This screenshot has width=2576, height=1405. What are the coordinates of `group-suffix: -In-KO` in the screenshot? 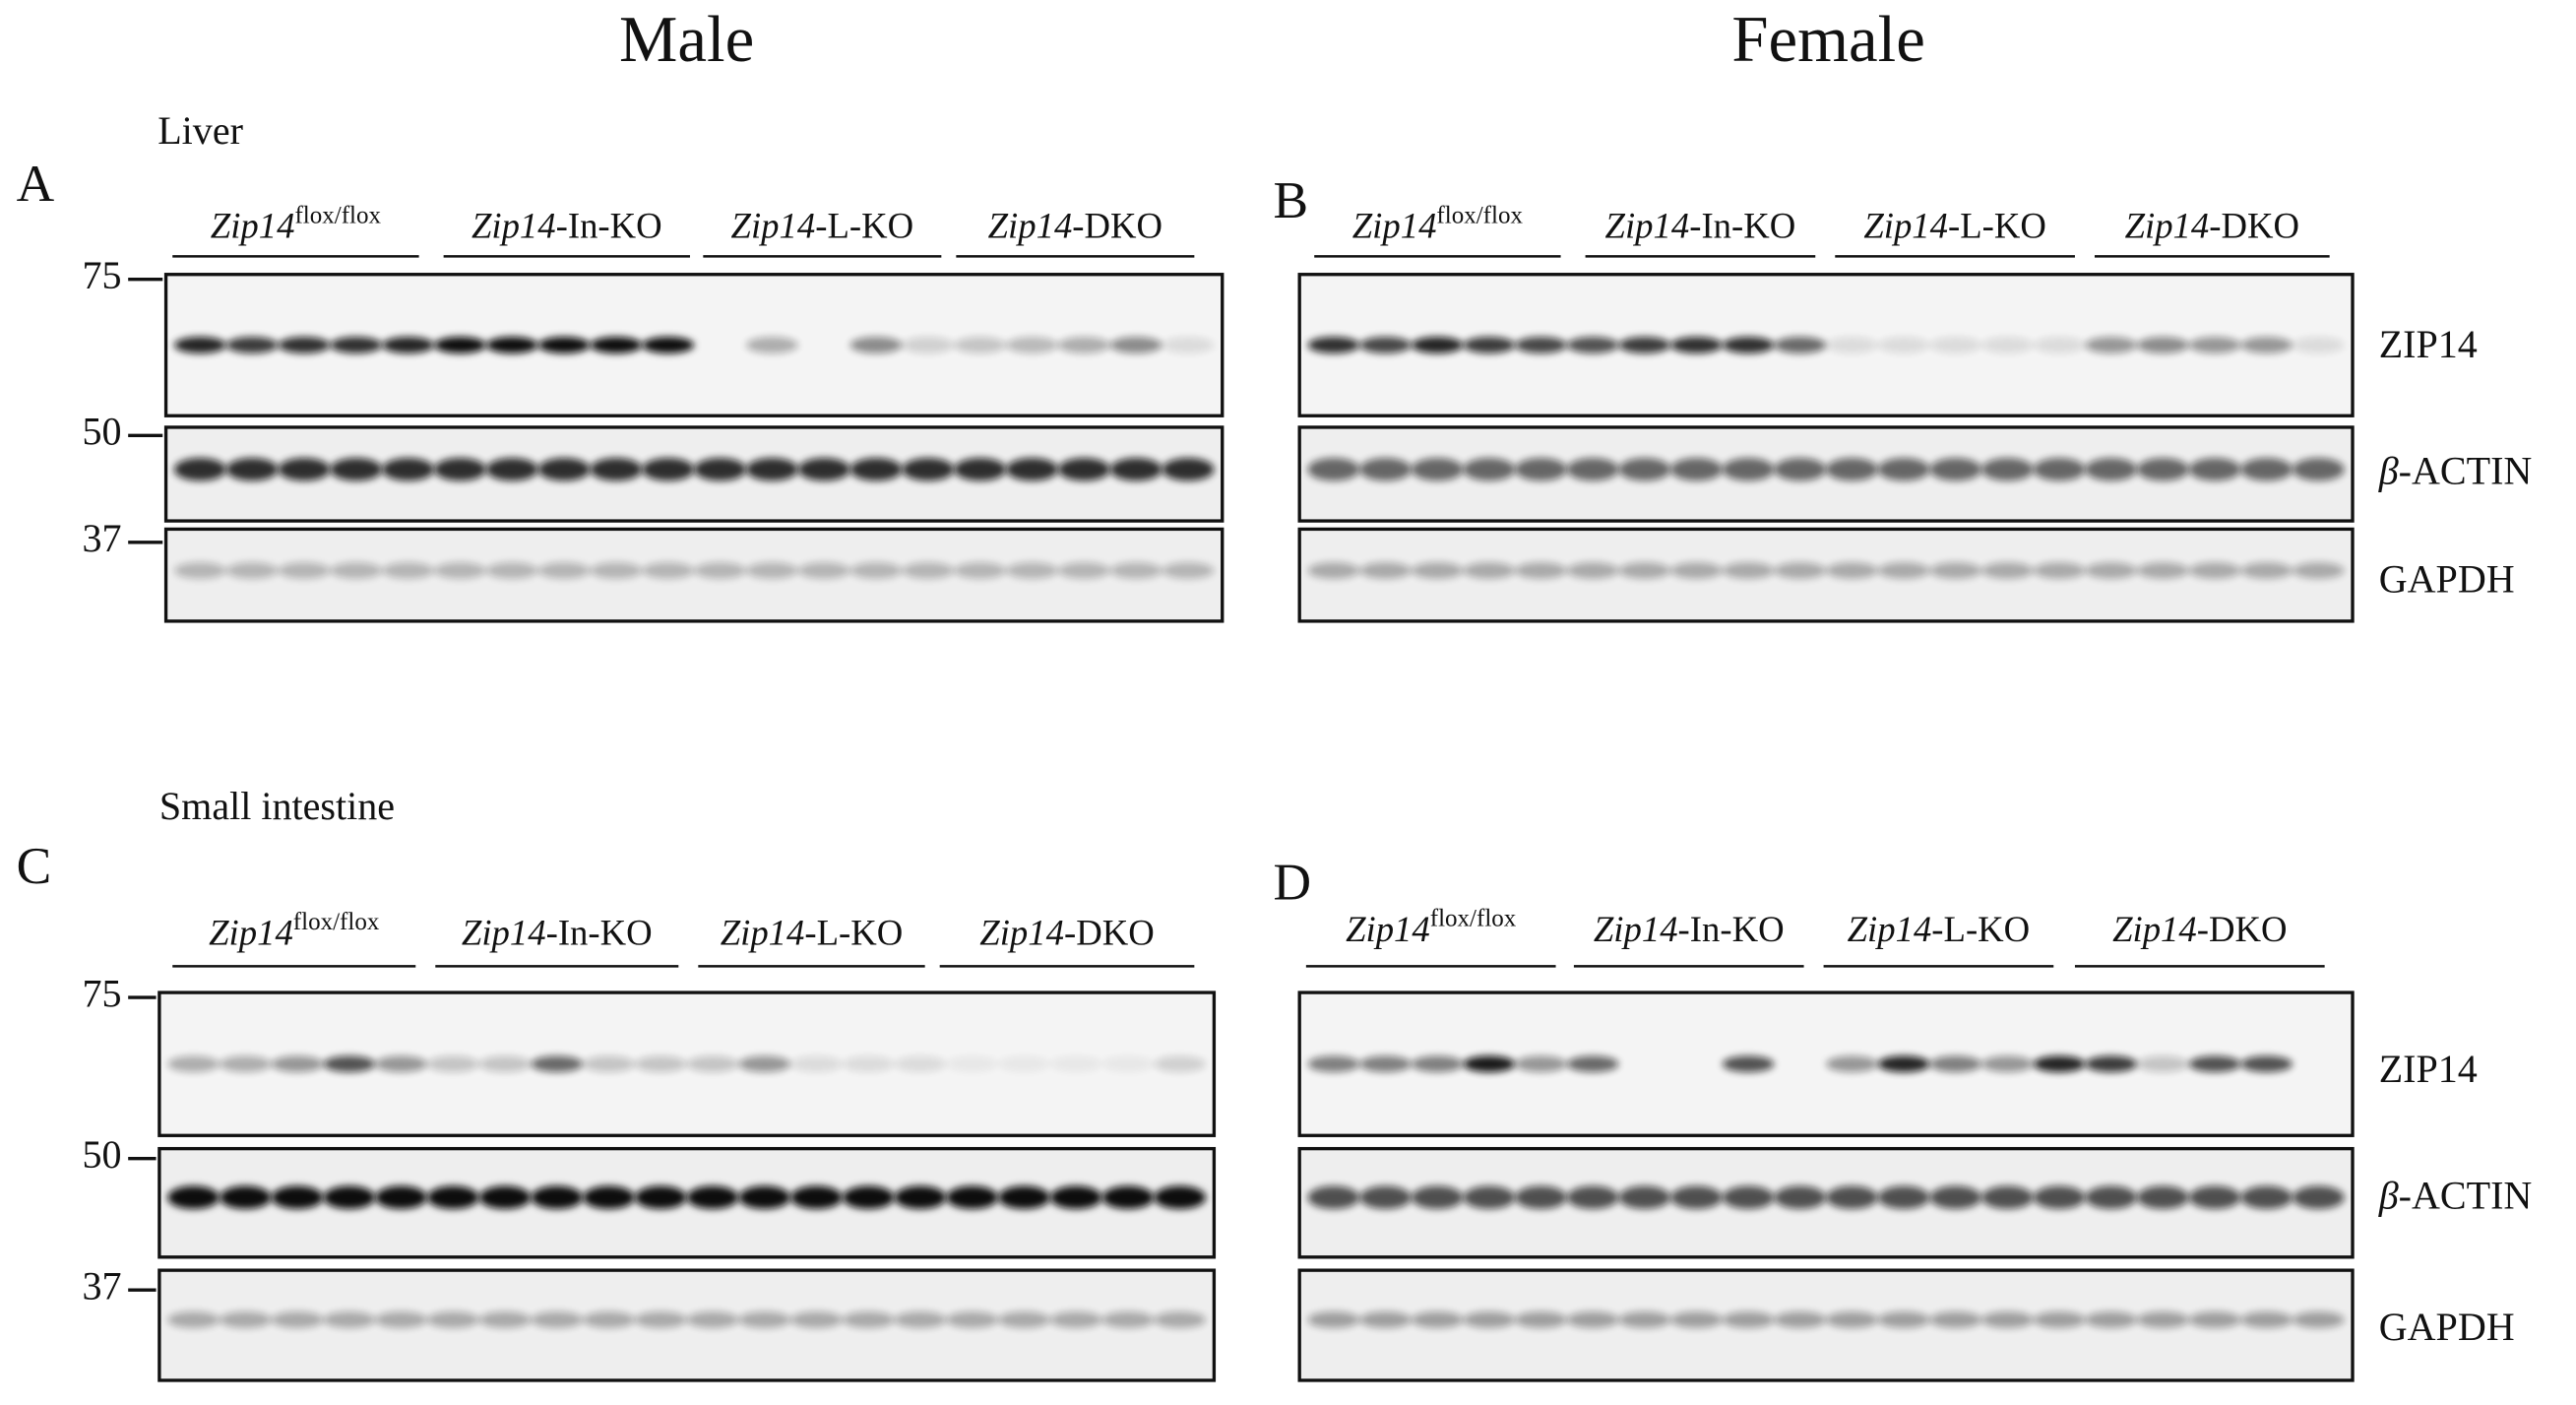 It's located at (1742, 226).